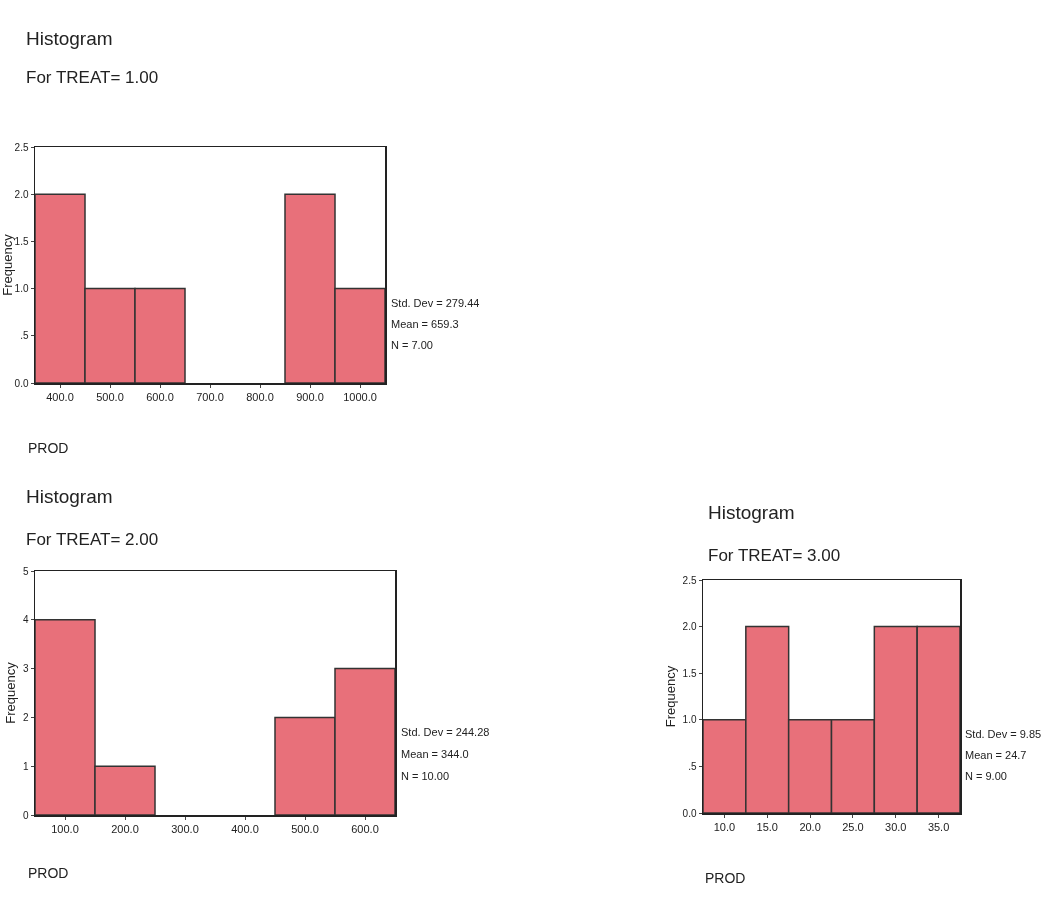 The height and width of the screenshot is (911, 1053). Describe the element at coordinates (774, 556) in the screenshot. I see `chart-subtitle: For TREAT= 3.00` at that location.